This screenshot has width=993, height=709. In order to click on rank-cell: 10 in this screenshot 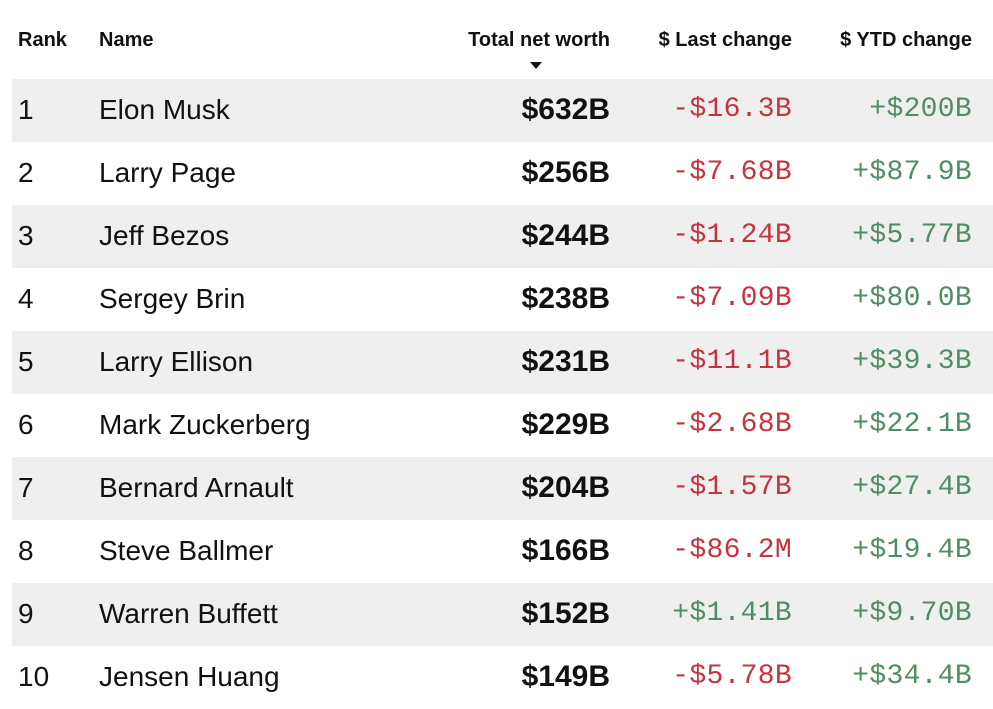, I will do `click(34, 676)`.